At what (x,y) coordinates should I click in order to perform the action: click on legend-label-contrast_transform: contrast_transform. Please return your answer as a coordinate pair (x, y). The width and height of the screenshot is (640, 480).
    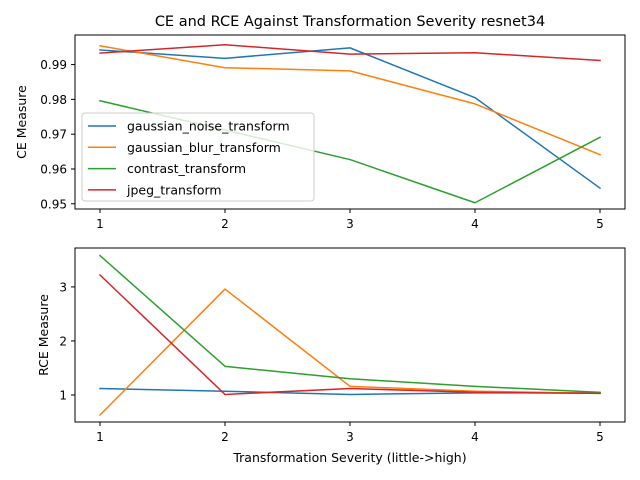
    Looking at the image, I should click on (186, 168).